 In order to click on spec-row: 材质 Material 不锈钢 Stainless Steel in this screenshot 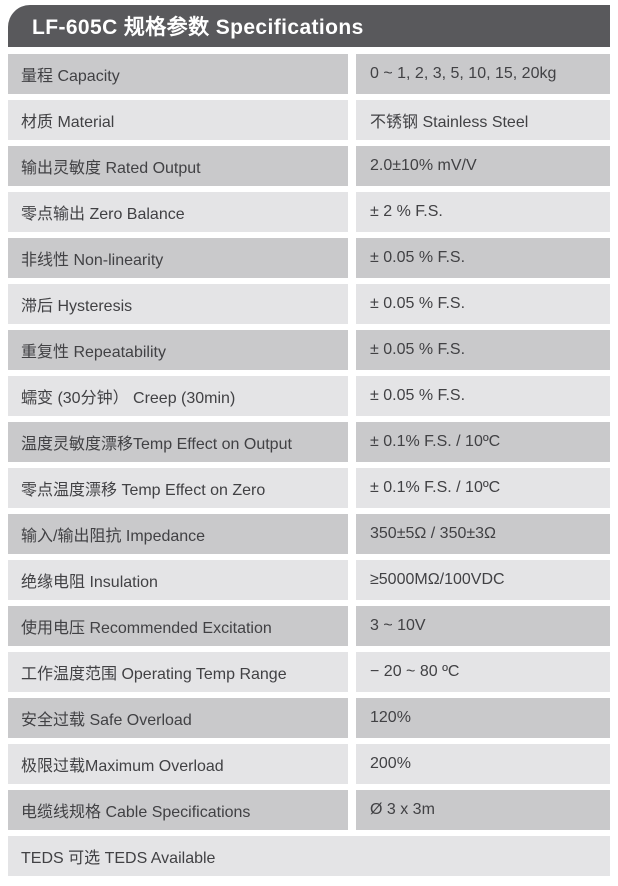, I will do `click(309, 120)`.